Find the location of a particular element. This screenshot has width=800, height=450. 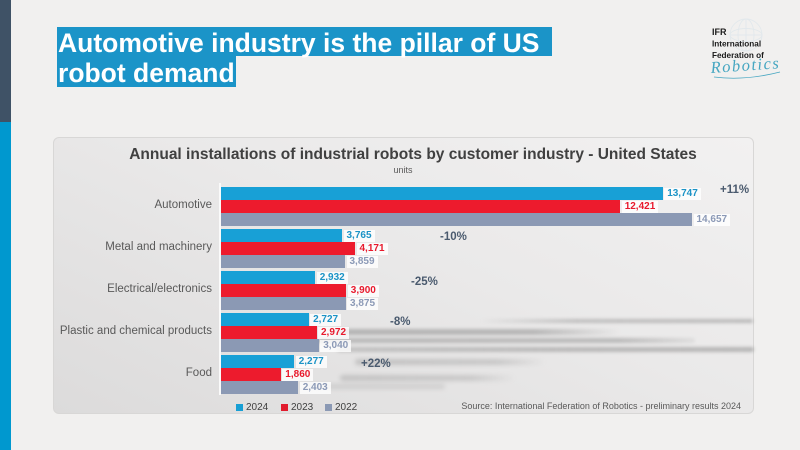

svg-text: Robotics is located at coordinates (745, 65).